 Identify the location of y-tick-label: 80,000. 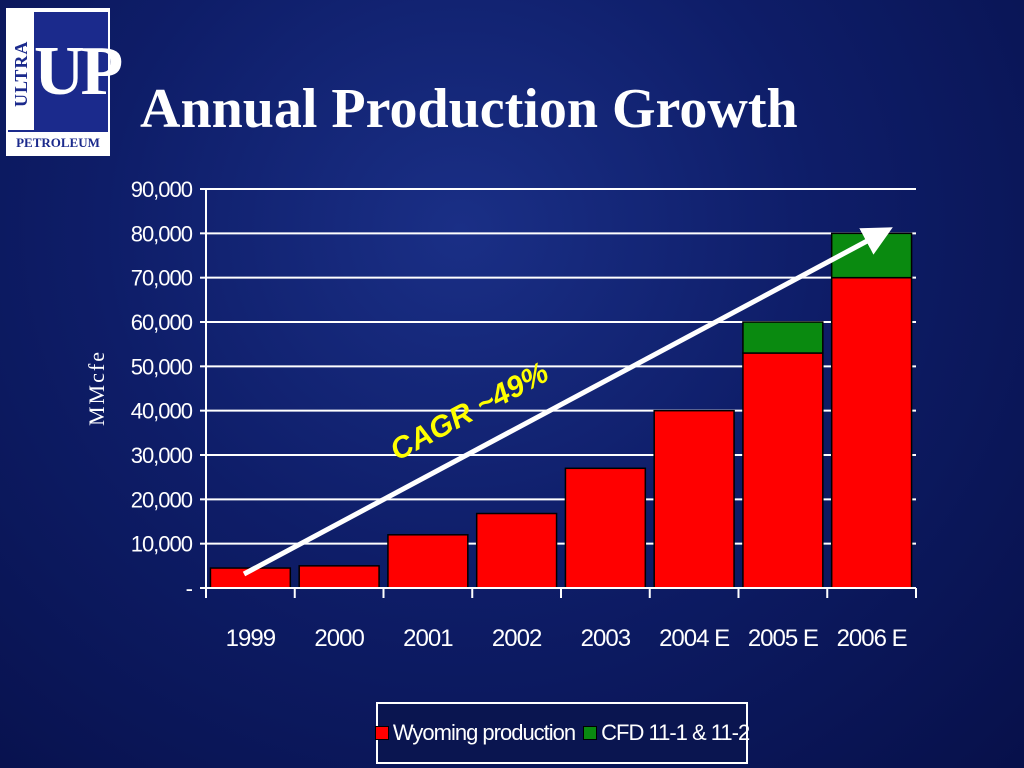
(162, 233).